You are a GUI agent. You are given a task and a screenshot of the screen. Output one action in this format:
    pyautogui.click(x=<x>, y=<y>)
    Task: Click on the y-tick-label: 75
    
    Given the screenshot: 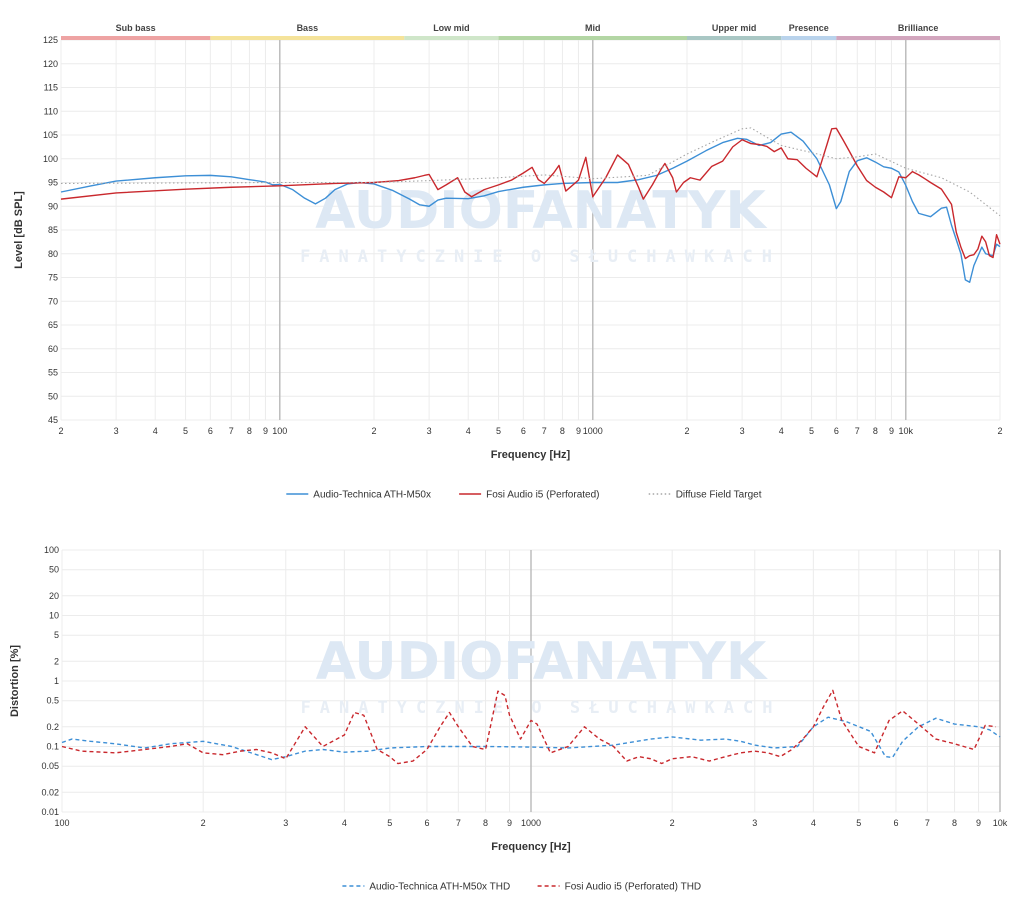 What is the action you would take?
    pyautogui.click(x=53, y=278)
    